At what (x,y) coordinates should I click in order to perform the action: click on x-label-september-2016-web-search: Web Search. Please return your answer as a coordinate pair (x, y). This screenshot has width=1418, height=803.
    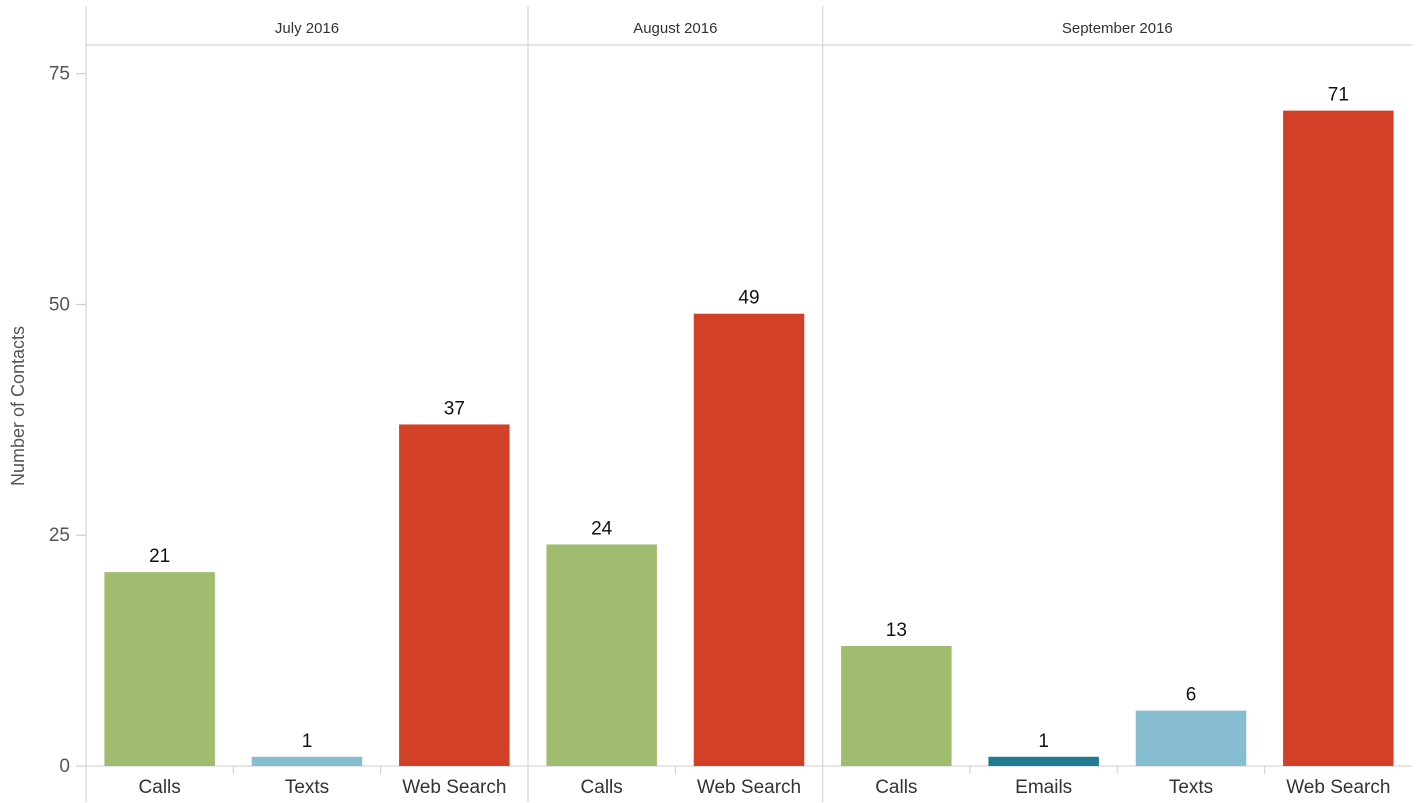
    Looking at the image, I should click on (1338, 787).